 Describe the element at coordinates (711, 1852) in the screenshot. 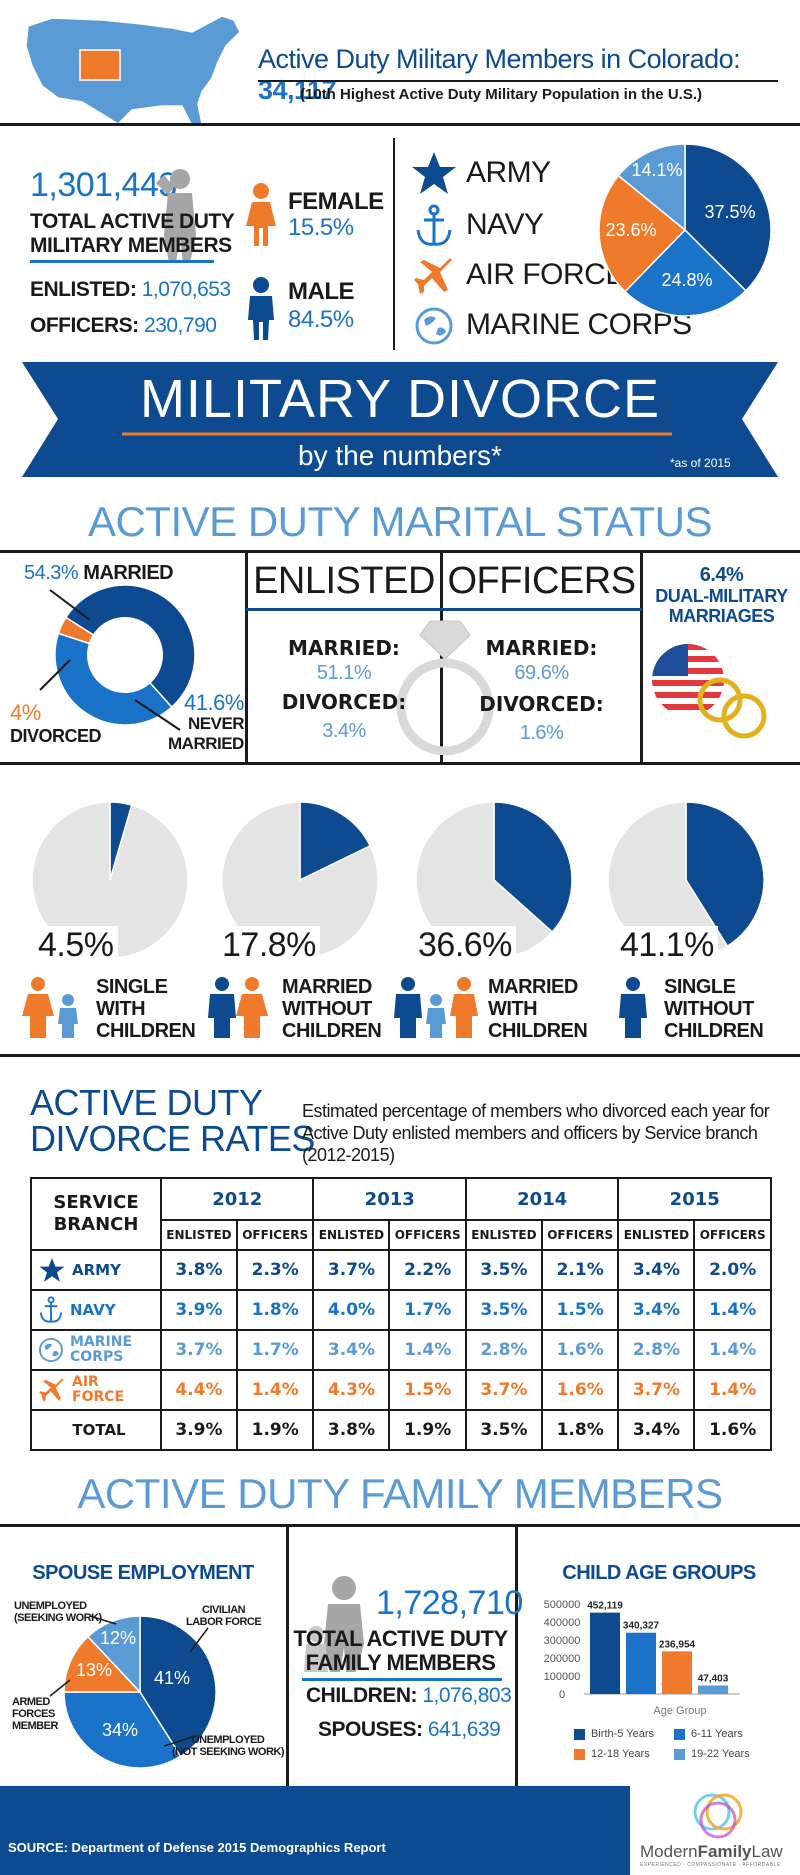

I see `logo-text: ModernFamilyLaw` at that location.